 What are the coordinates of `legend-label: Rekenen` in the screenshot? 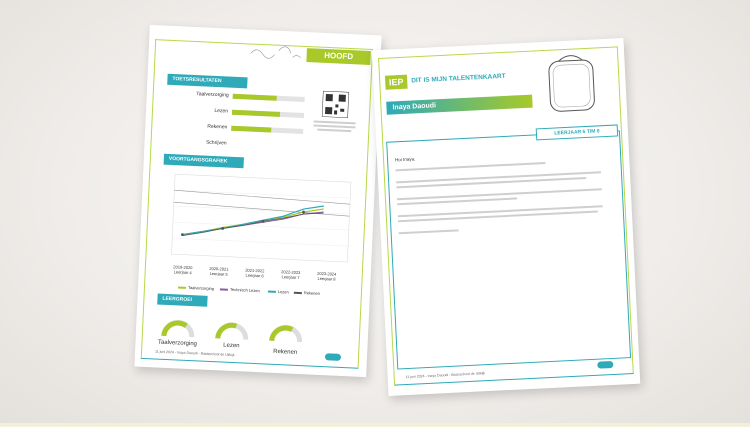 It's located at (312, 293).